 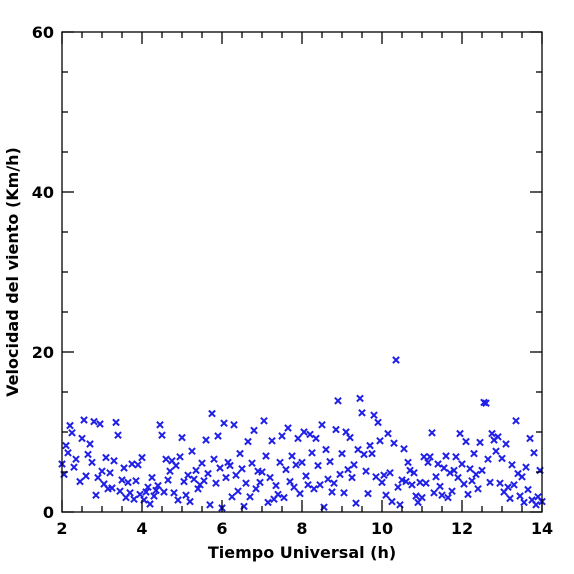 What do you see at coordinates (43, 272) in the screenshot?
I see `y-tick-labels: 0 20 40 60` at bounding box center [43, 272].